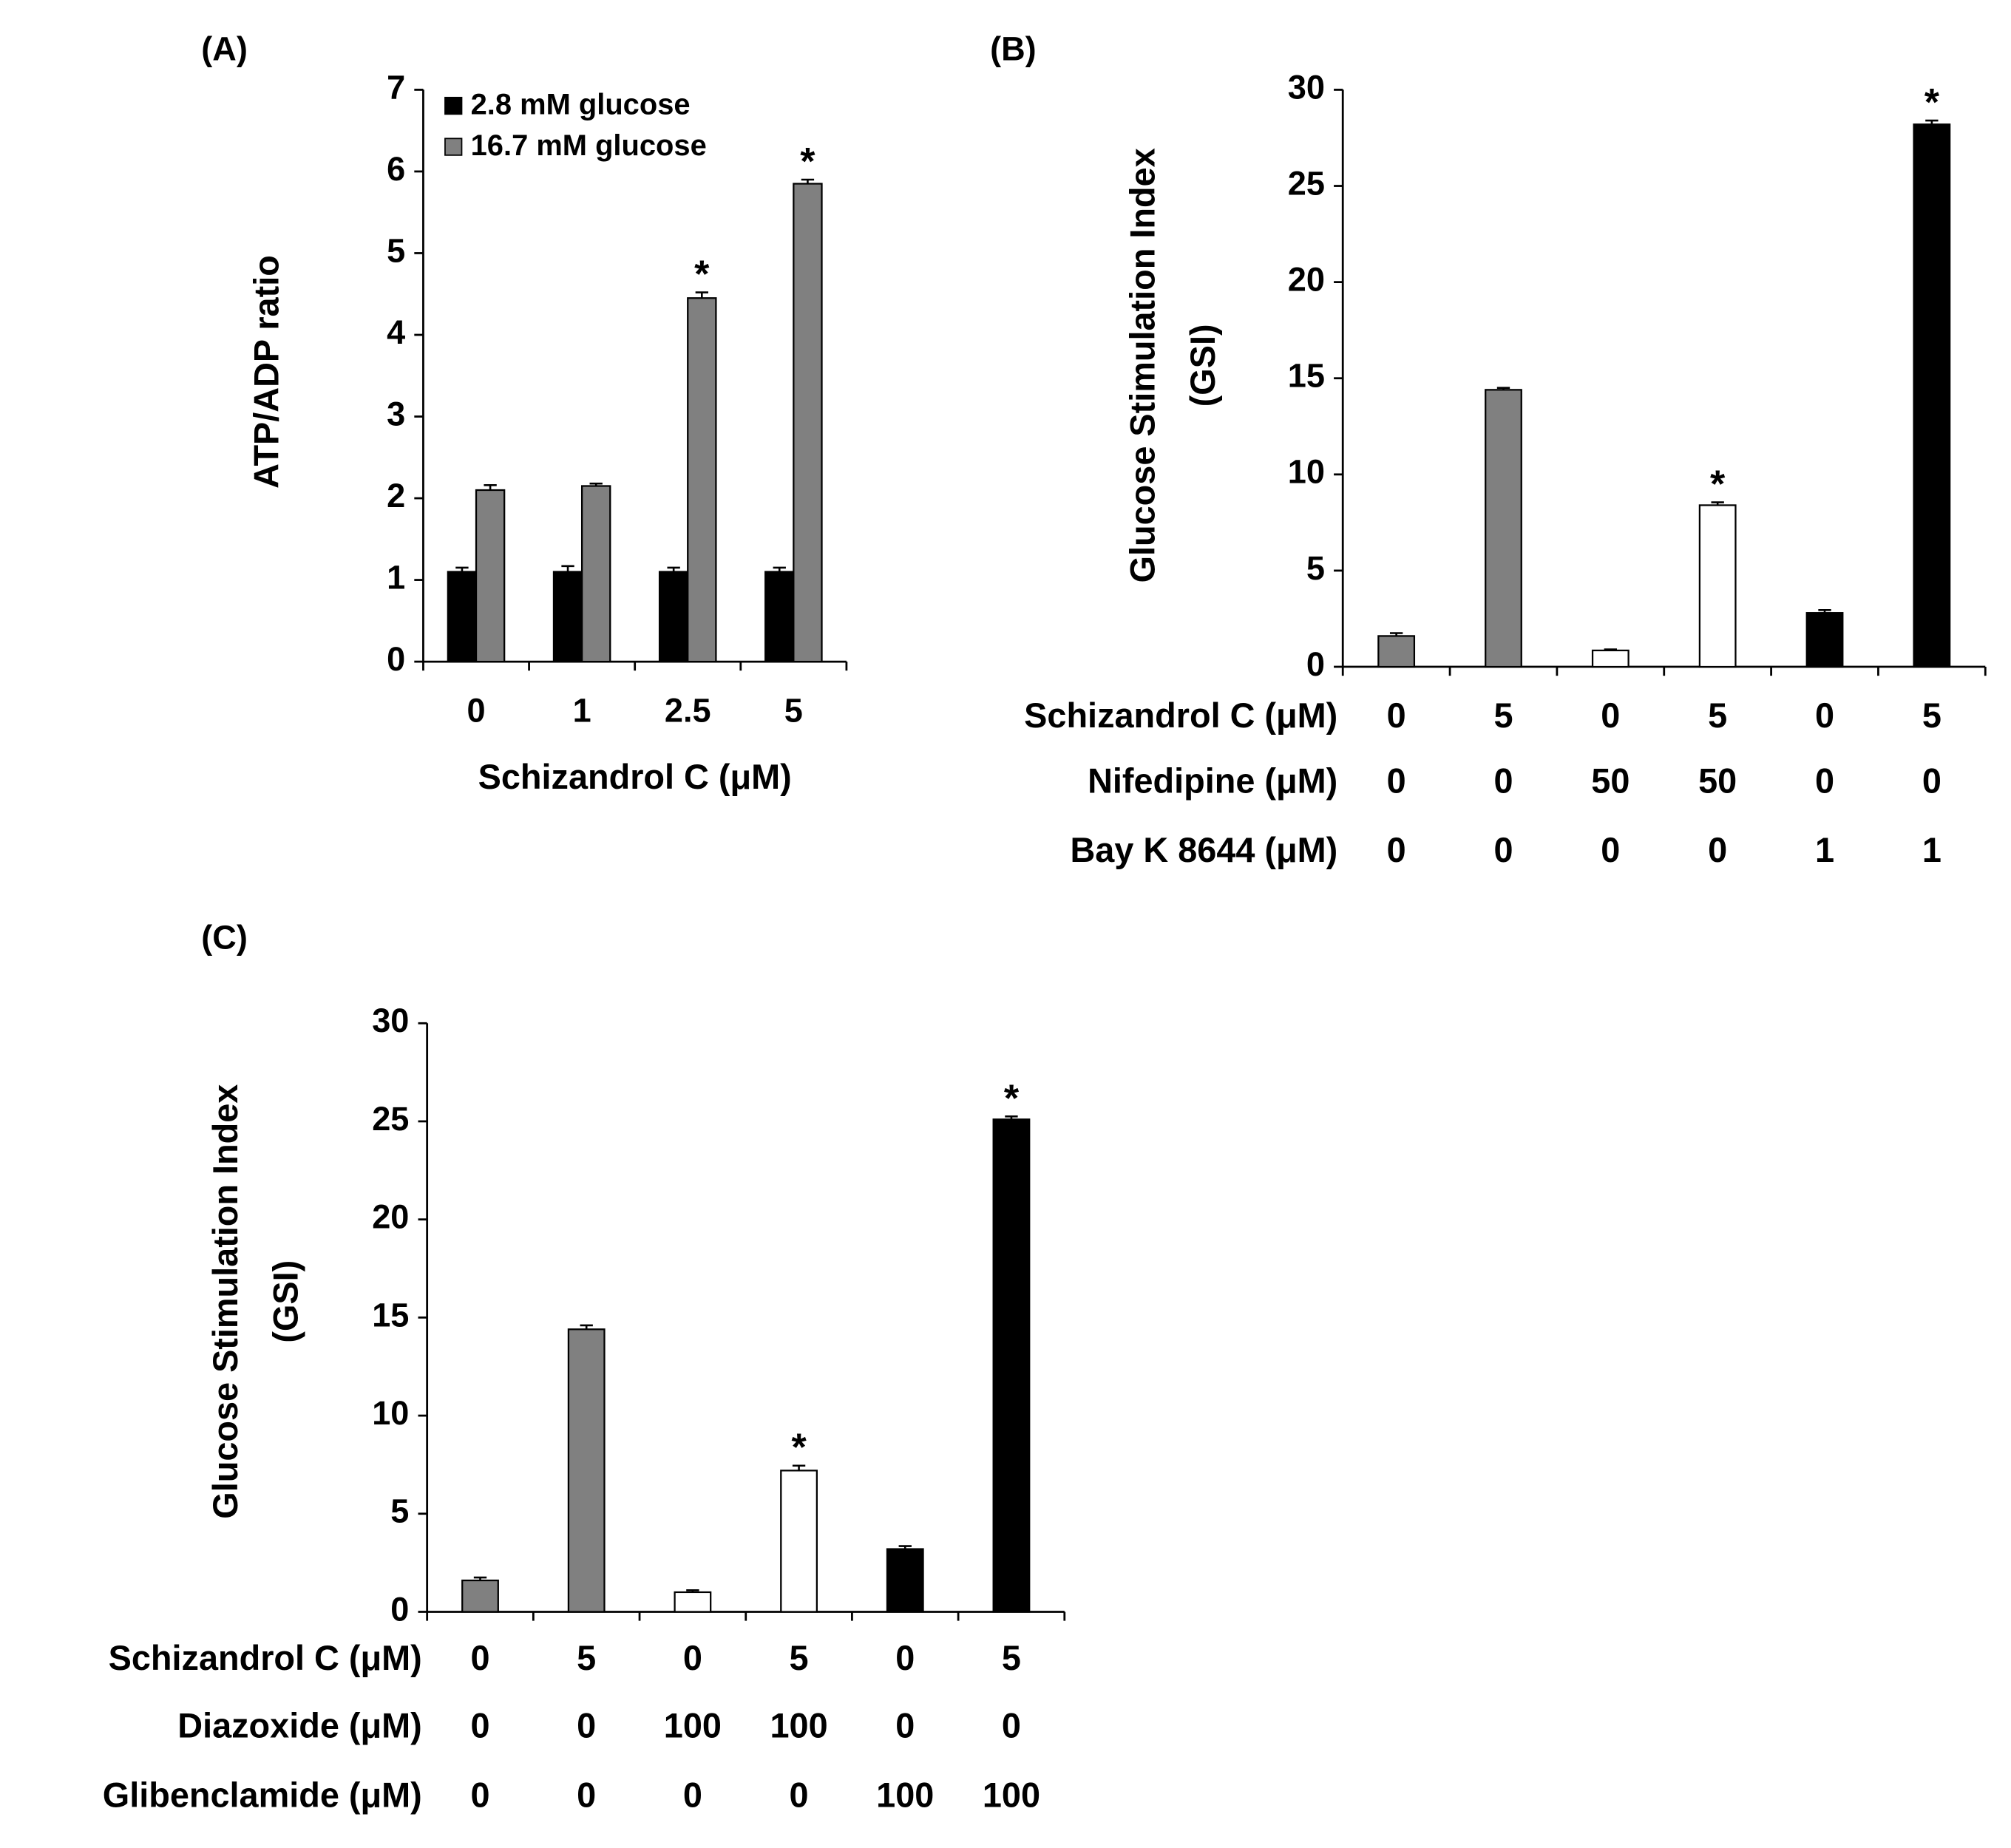  I want to click on condition-label: Bay K 8644 (μM), so click(1204, 850).